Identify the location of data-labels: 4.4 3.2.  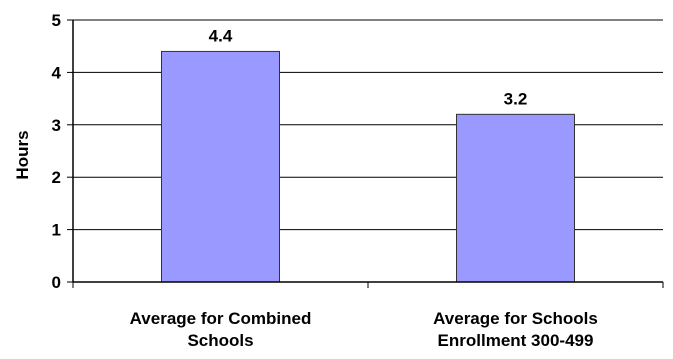
(368, 67).